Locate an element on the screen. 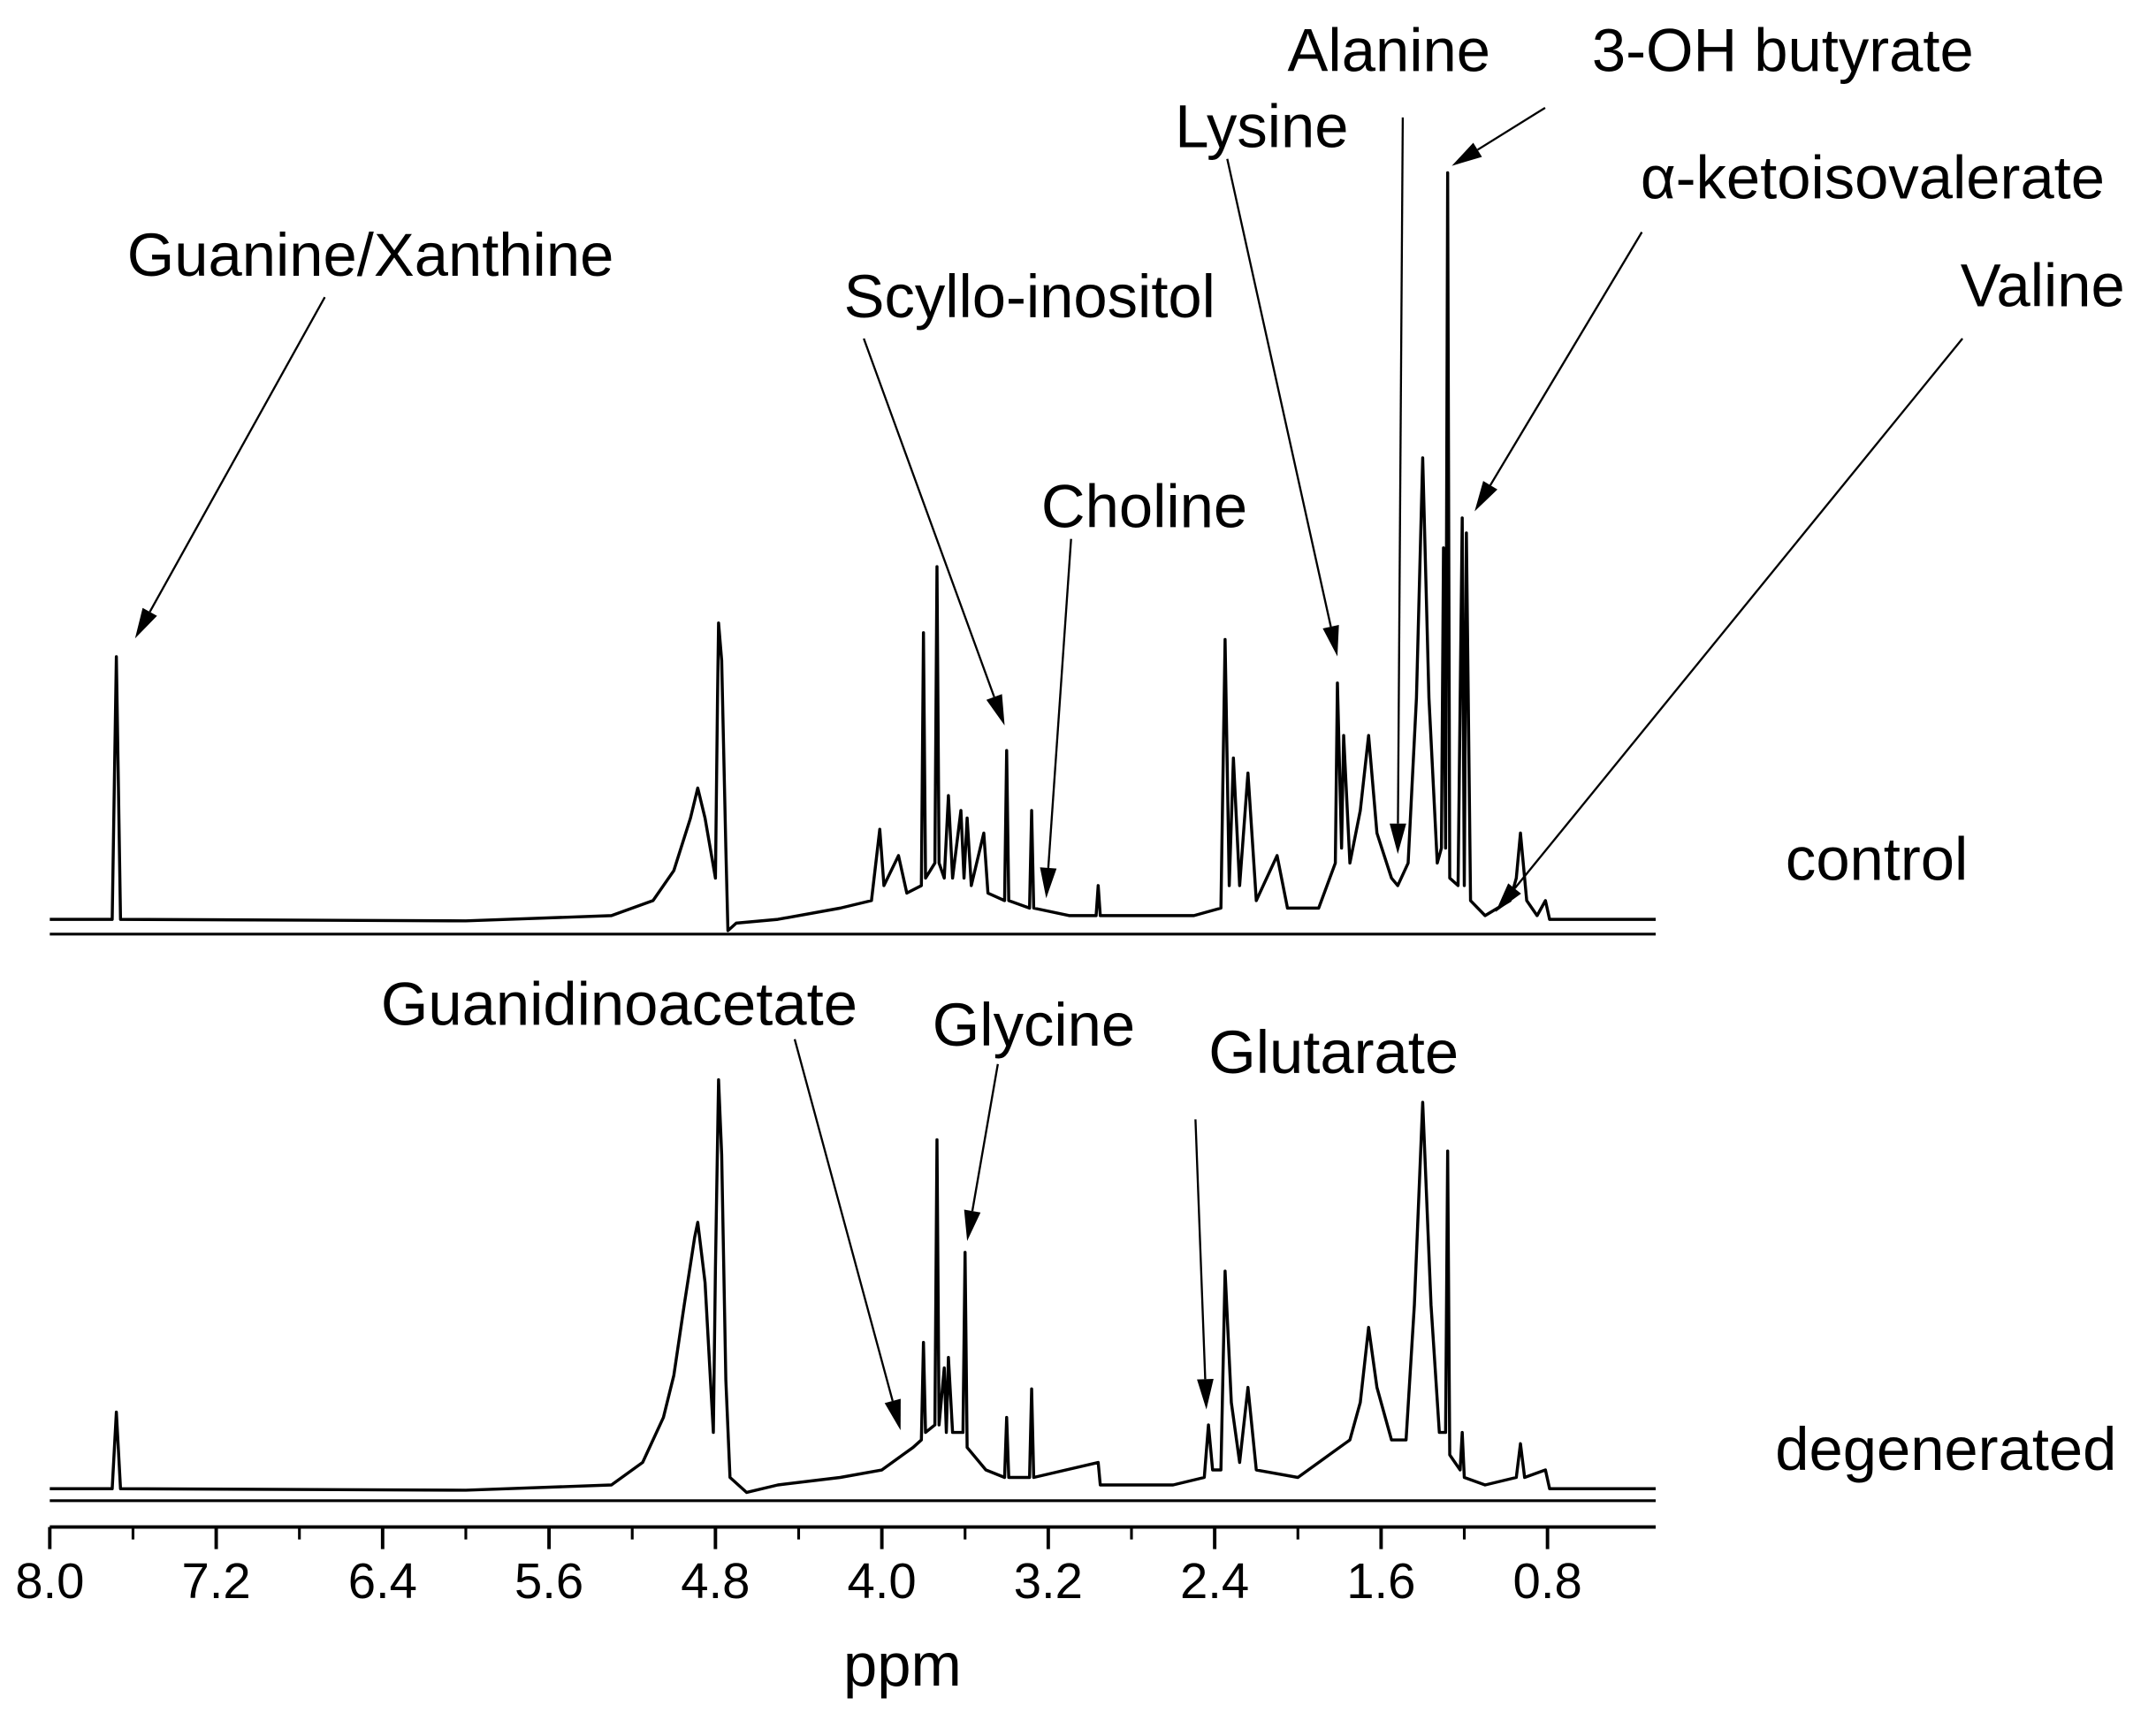  annotation-label: Valine is located at coordinates (2043, 285).